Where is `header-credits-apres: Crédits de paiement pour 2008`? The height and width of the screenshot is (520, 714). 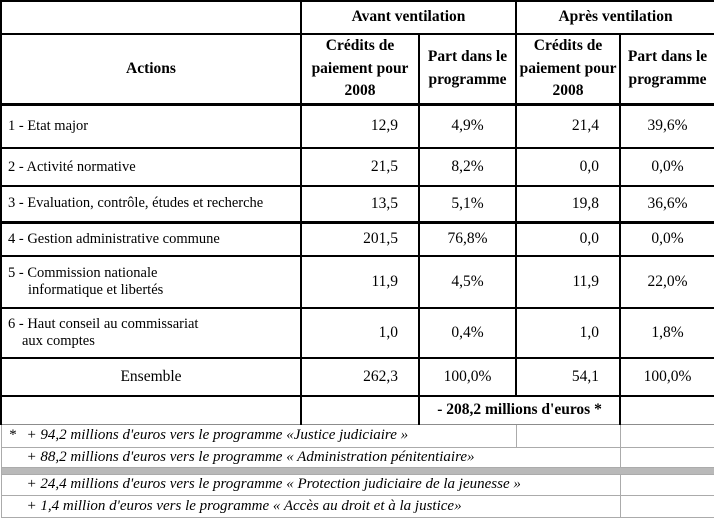 header-credits-apres: Crédits de paiement pour 2008 is located at coordinates (568, 69).